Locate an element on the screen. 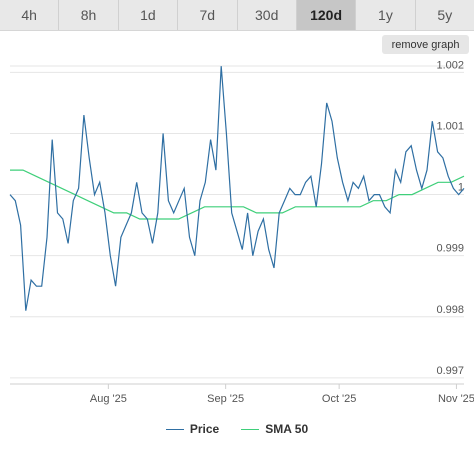  tab-4h: 4h is located at coordinates (30, 15).